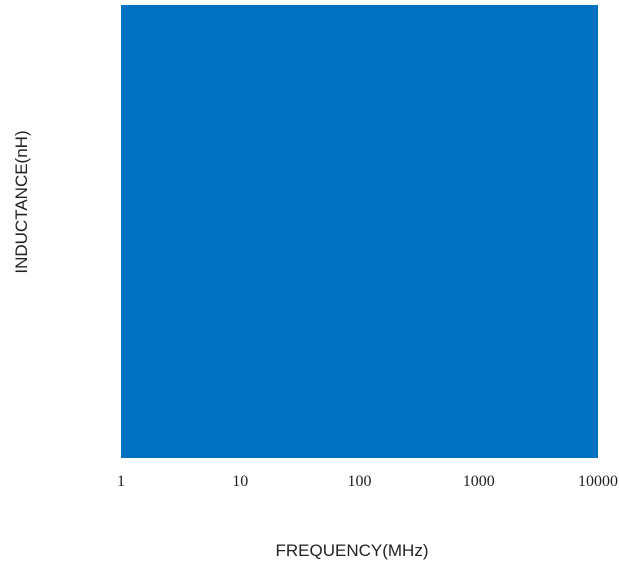 This screenshot has width=619, height=569. Describe the element at coordinates (479, 481) in the screenshot. I see `x-tick-label: 1000` at that location.